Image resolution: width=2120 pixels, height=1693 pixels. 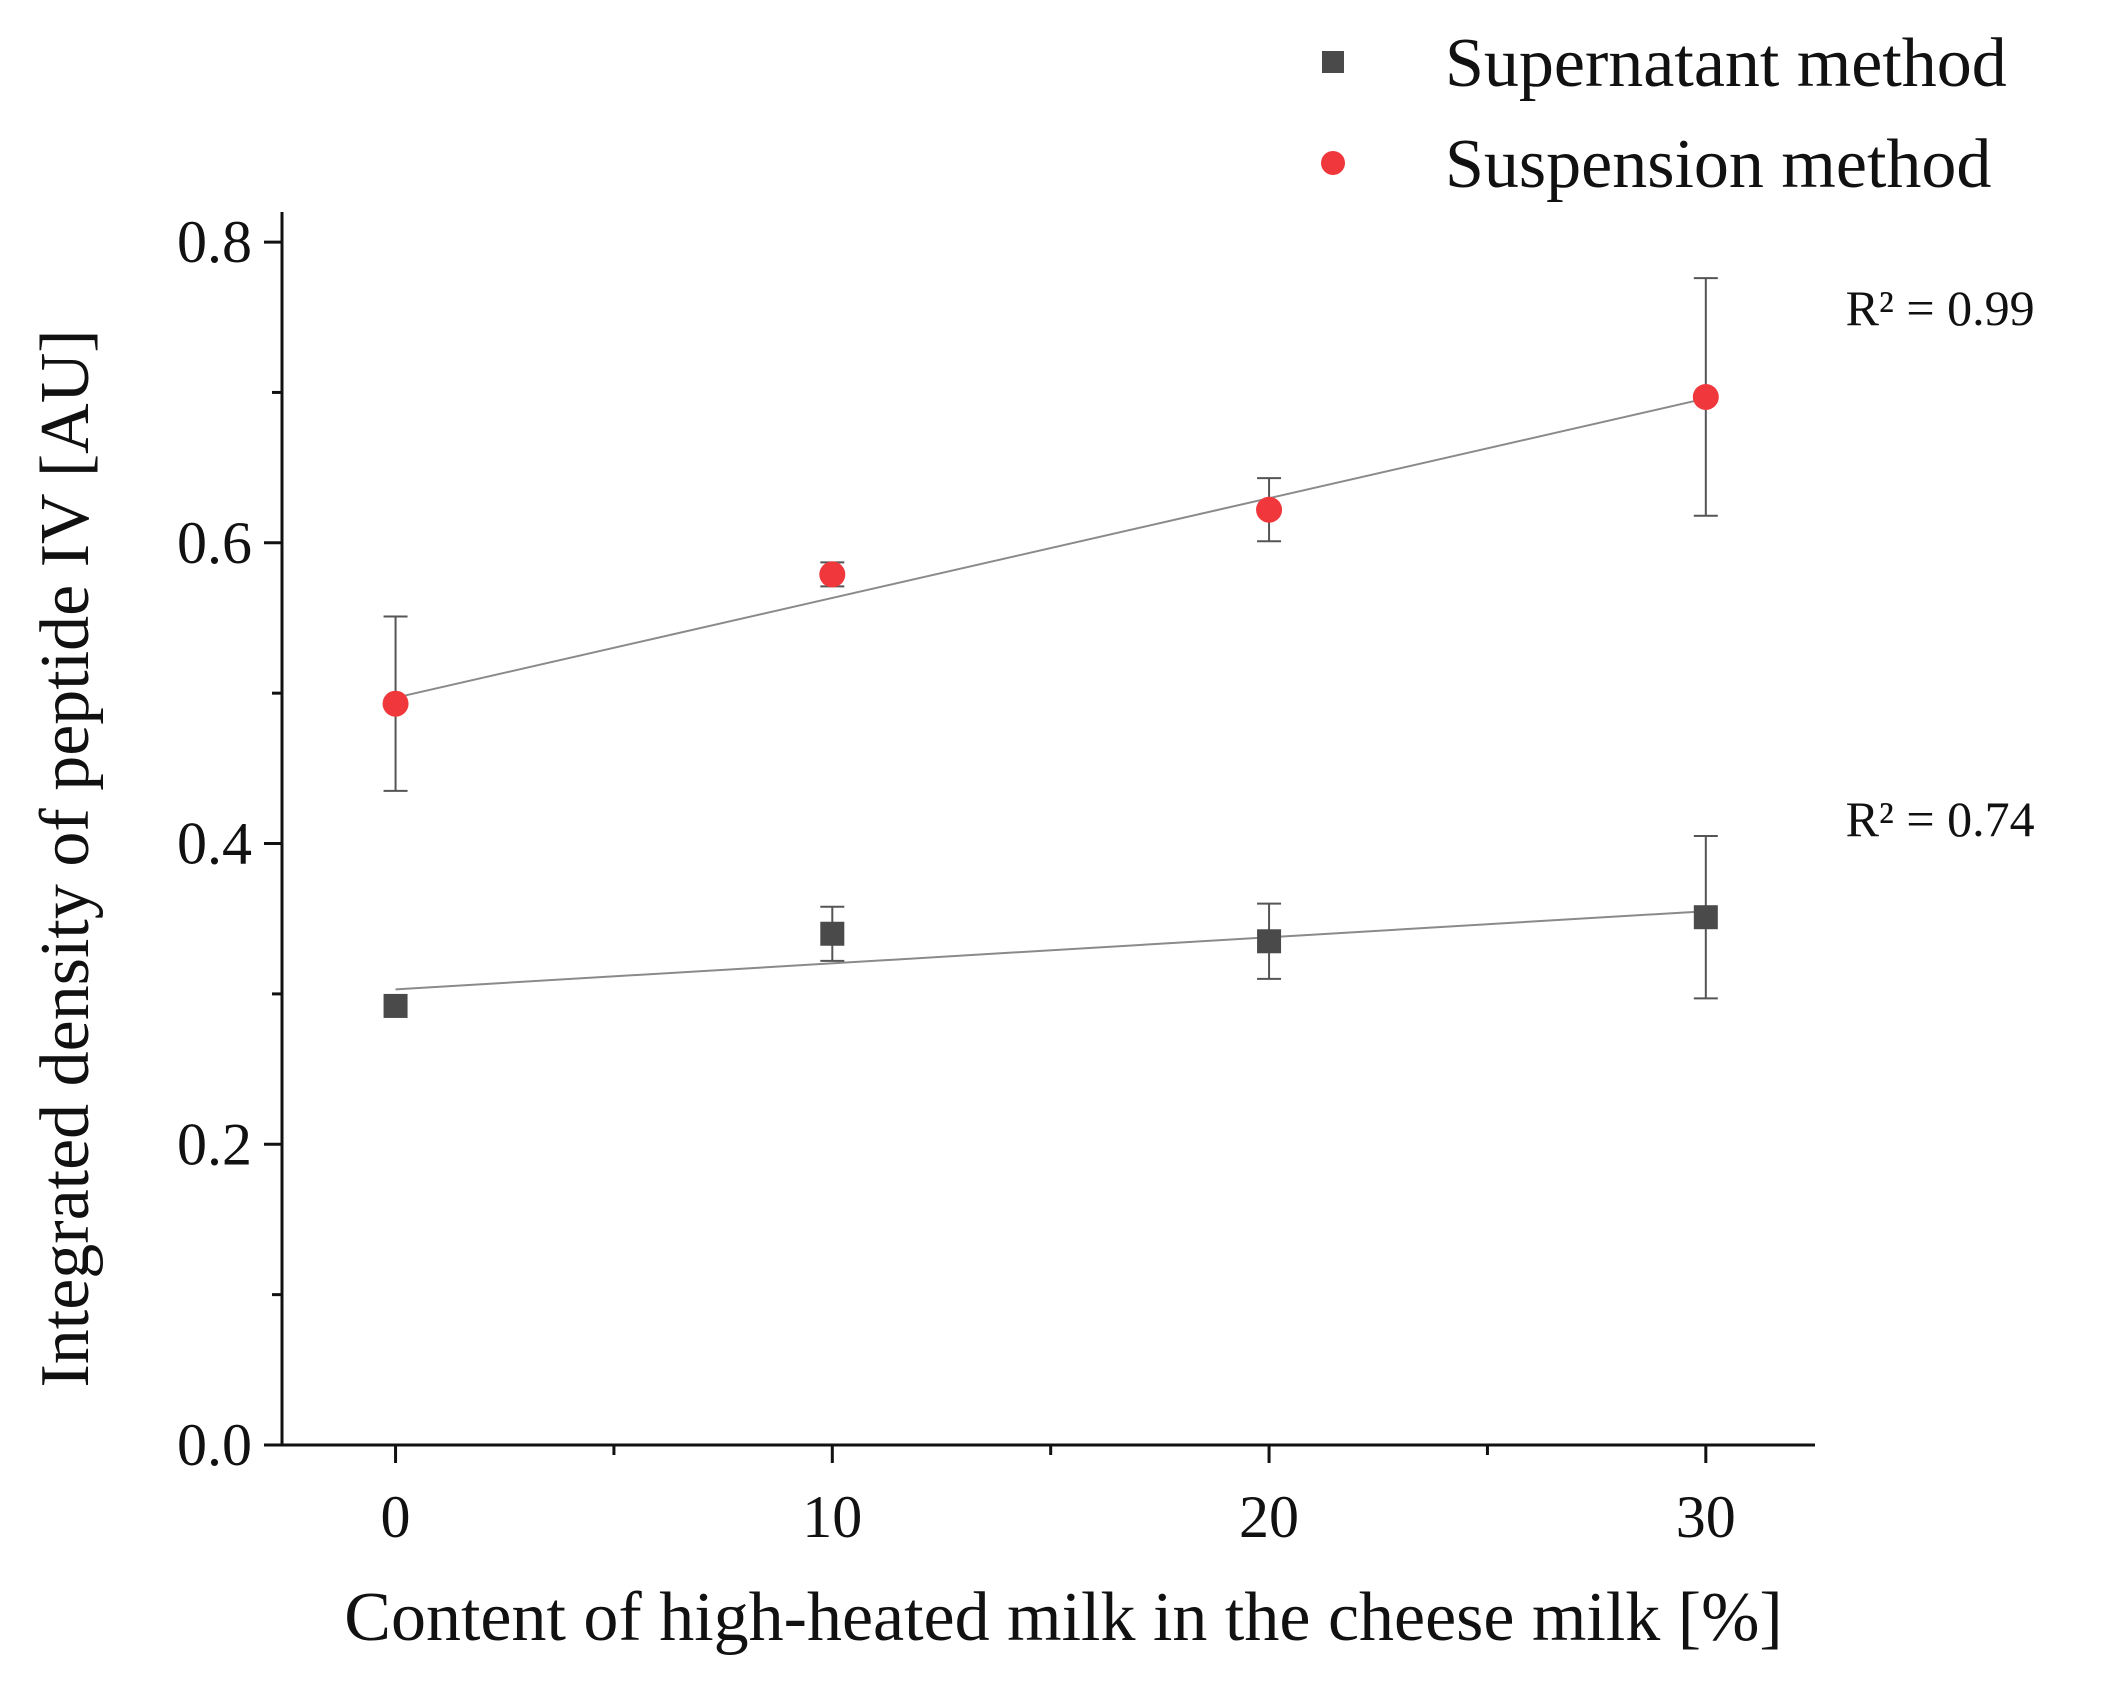 What do you see at coordinates (214, 844) in the screenshot?
I see `y-tick-label: 0.4` at bounding box center [214, 844].